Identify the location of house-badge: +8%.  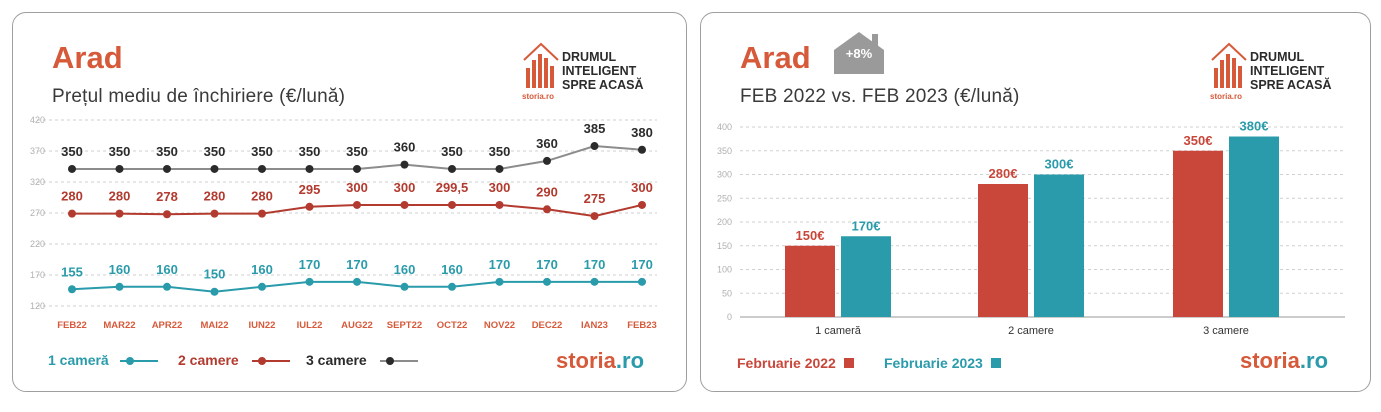
(859, 53).